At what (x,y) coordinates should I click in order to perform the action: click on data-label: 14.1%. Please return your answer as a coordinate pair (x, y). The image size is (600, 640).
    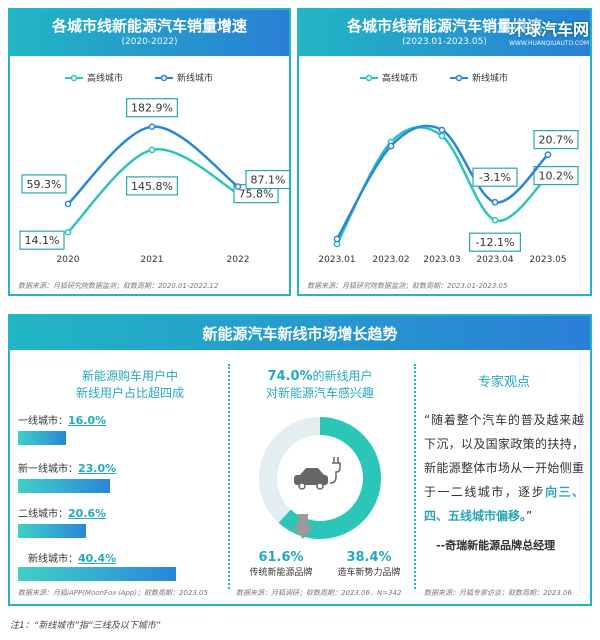
    Looking at the image, I should click on (42, 240).